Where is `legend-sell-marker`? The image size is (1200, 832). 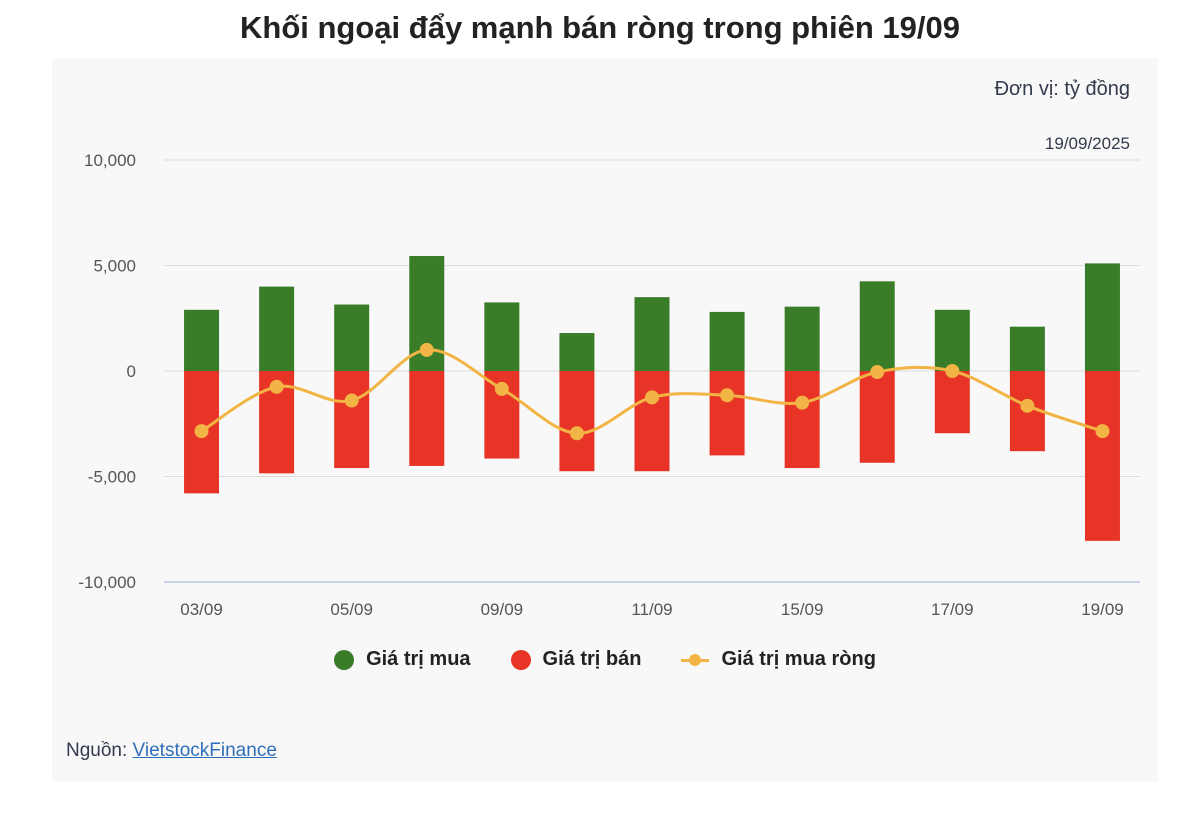
legend-sell-marker is located at coordinates (520, 659).